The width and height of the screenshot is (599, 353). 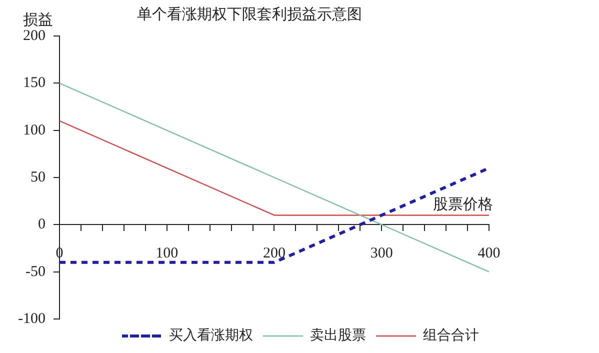 I want to click on x-axis-title: 股票价格, so click(x=463, y=205).